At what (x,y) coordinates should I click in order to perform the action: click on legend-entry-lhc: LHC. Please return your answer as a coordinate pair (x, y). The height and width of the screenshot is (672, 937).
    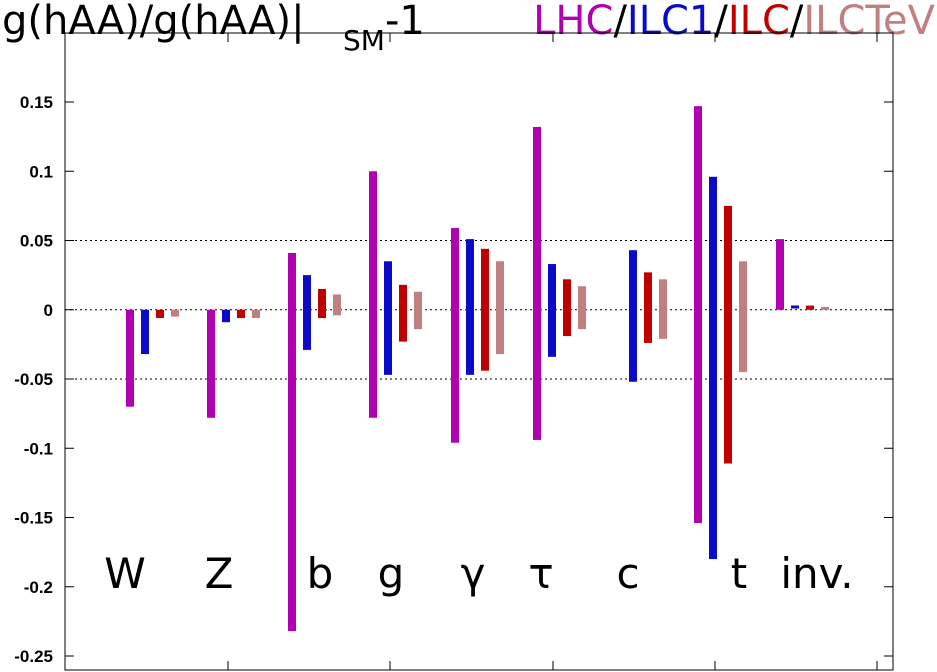
    Looking at the image, I should click on (573, 22).